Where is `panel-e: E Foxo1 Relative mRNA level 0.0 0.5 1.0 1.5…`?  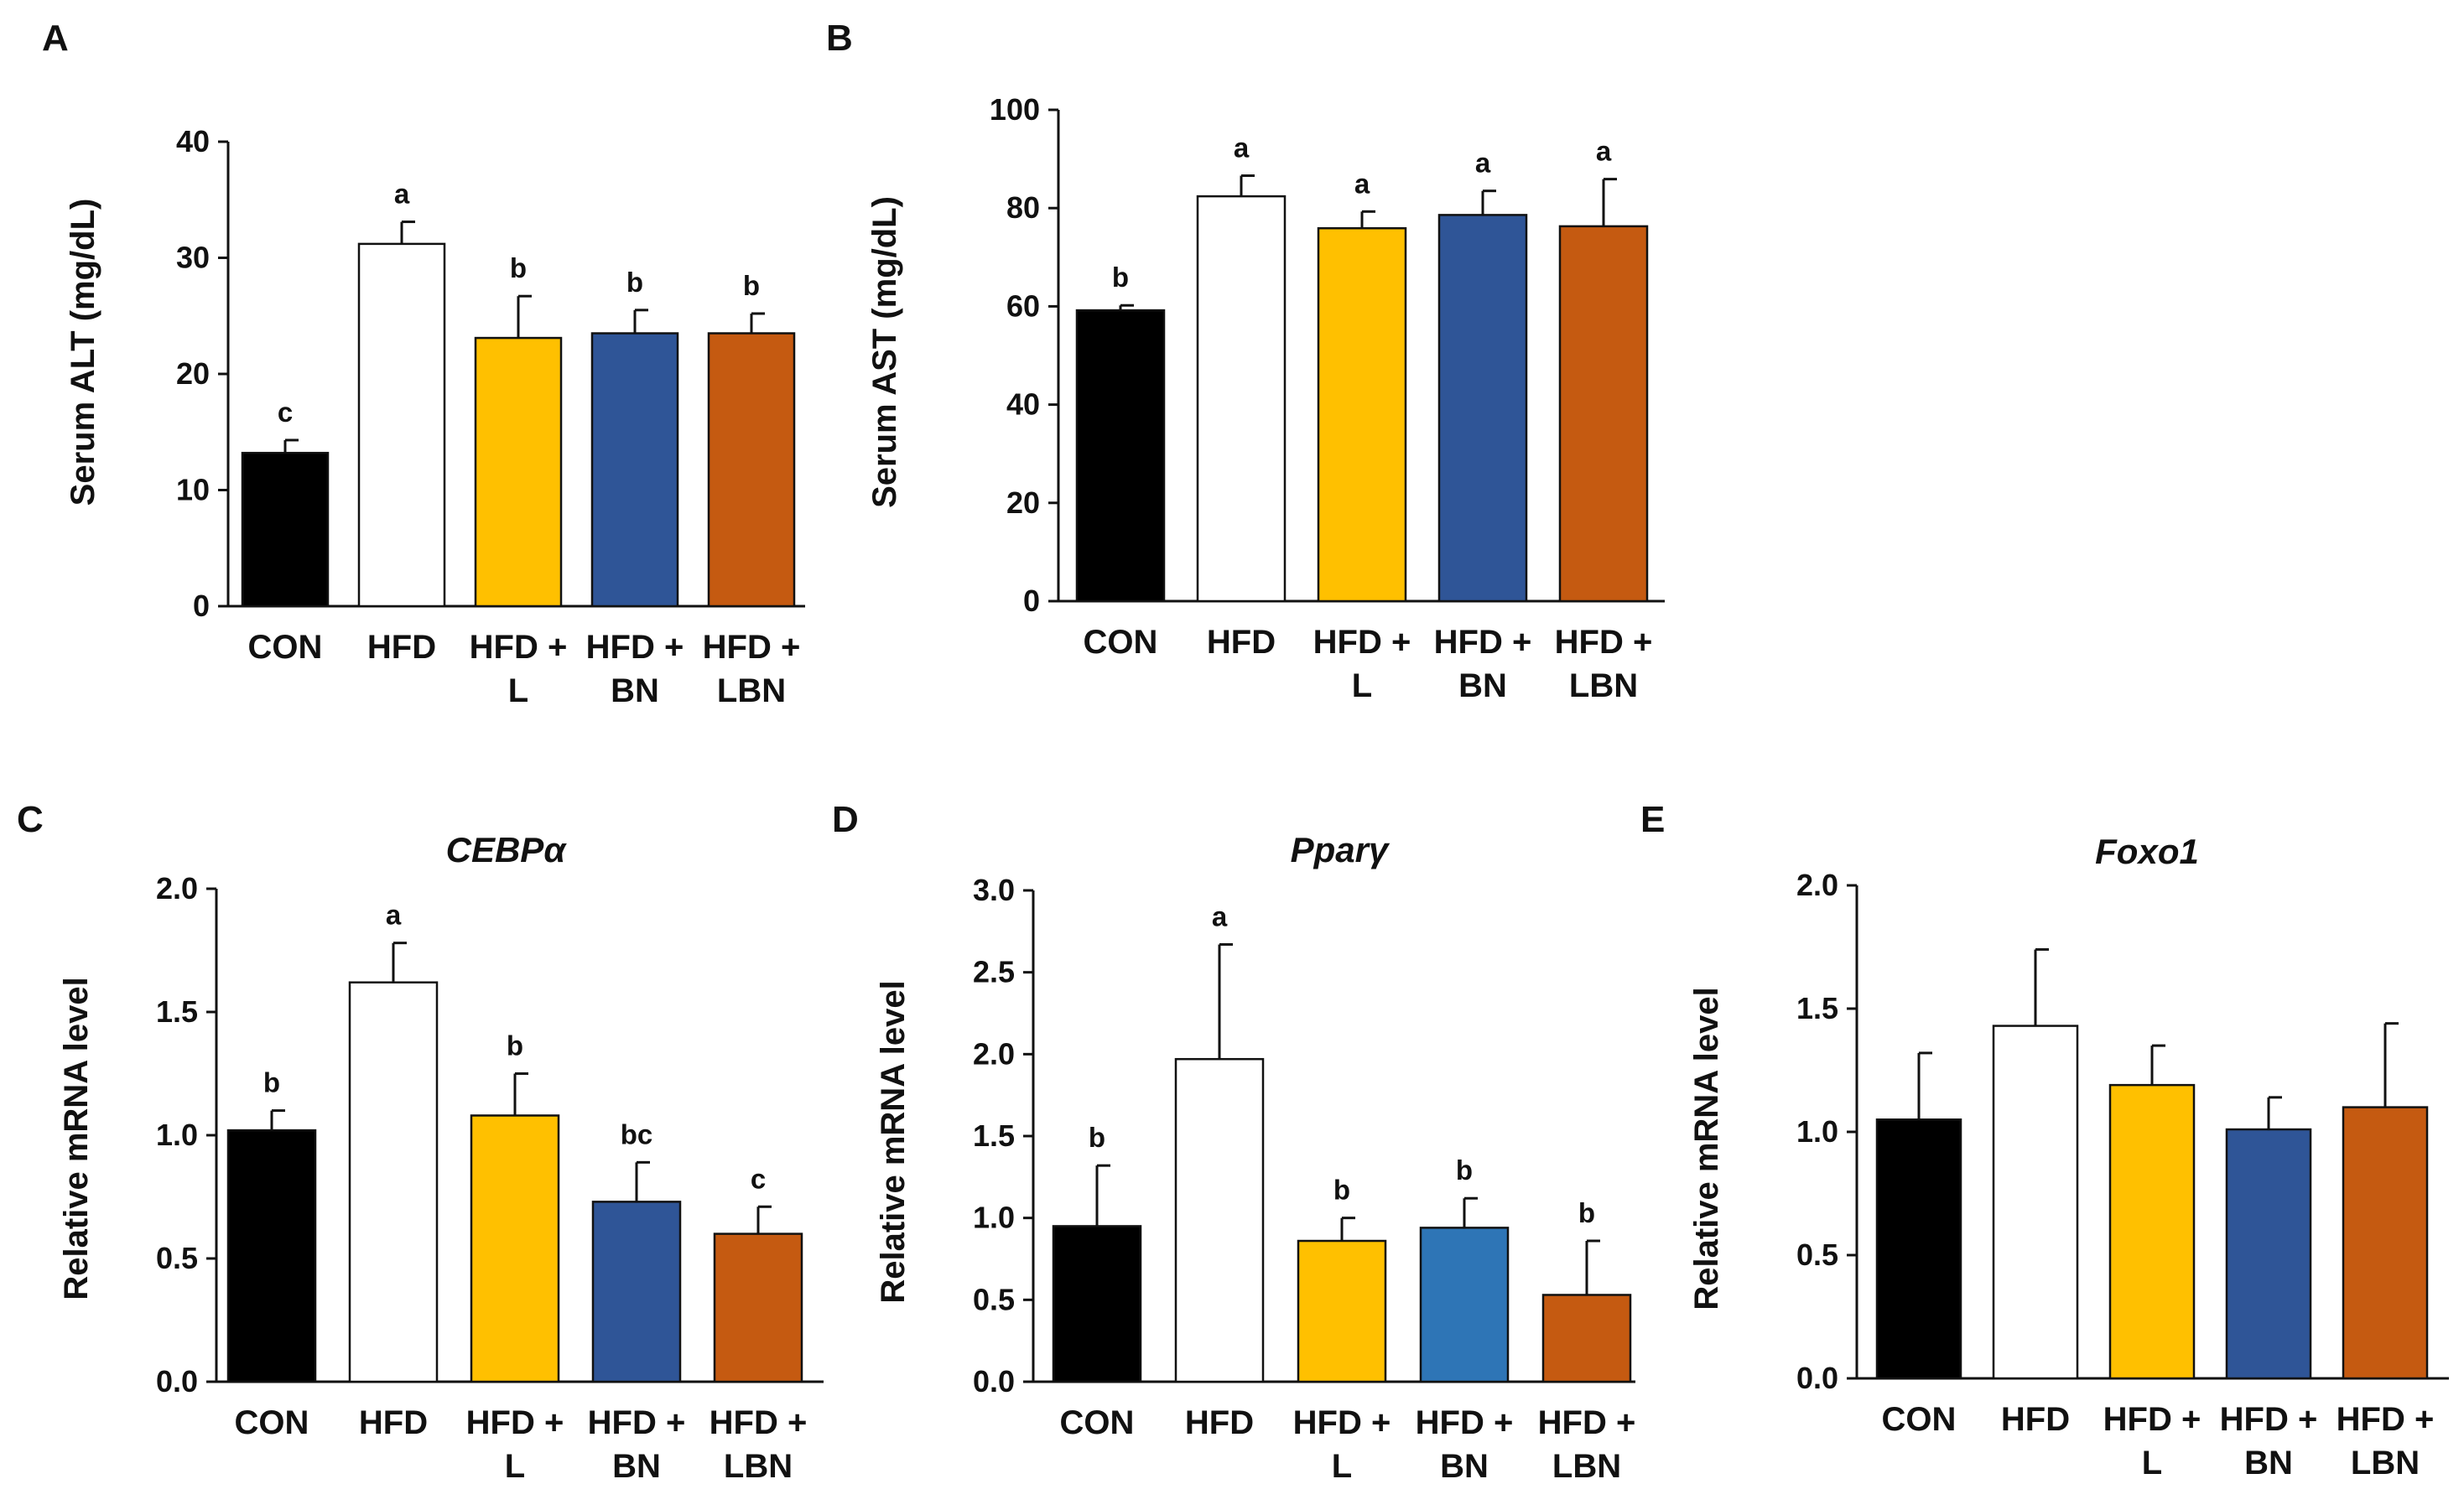 panel-e: E Foxo1 Relative mRNA level 0.0 0.5 1.0 1.5… is located at coordinates (2044, 1140).